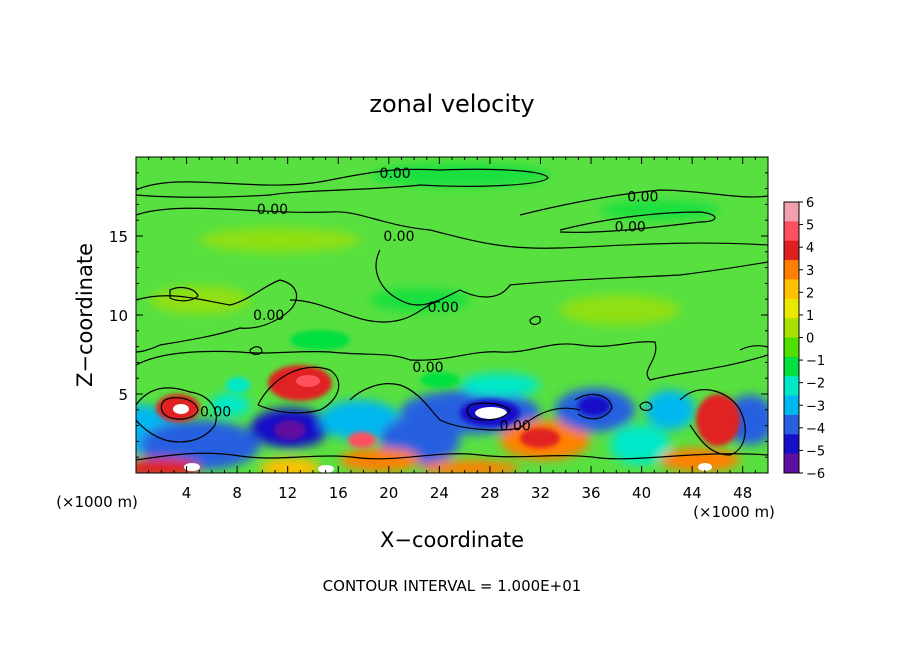 The height and width of the screenshot is (654, 904). What do you see at coordinates (439, 493) in the screenshot?
I see `x-tick-label: 24` at bounding box center [439, 493].